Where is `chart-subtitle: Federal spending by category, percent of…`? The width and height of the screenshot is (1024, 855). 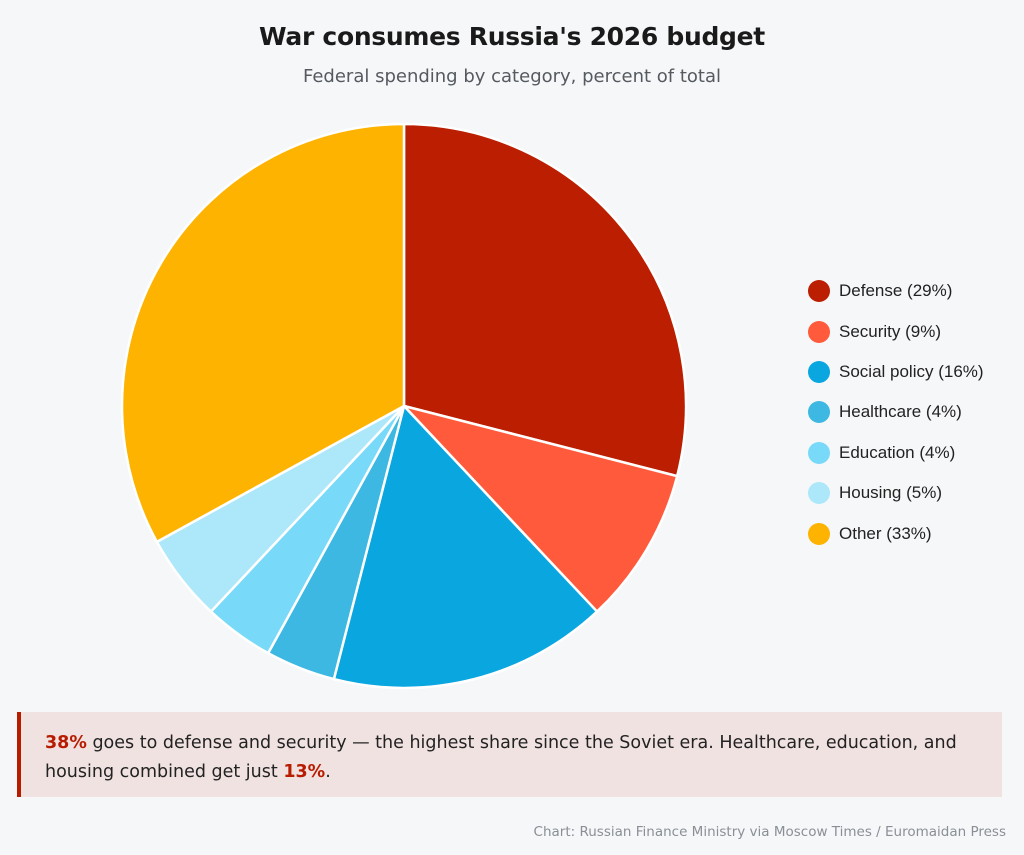
chart-subtitle: Federal spending by category, percent of… is located at coordinates (512, 76).